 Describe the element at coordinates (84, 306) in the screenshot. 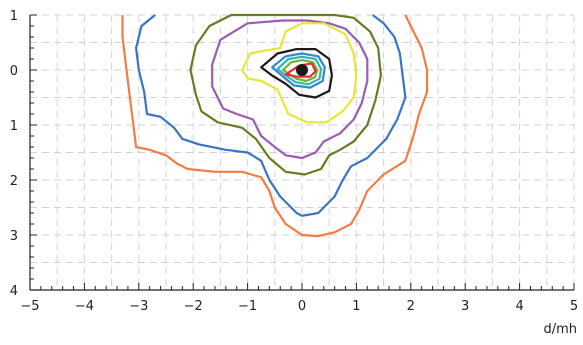

I see `x-tick-label: −4` at that location.